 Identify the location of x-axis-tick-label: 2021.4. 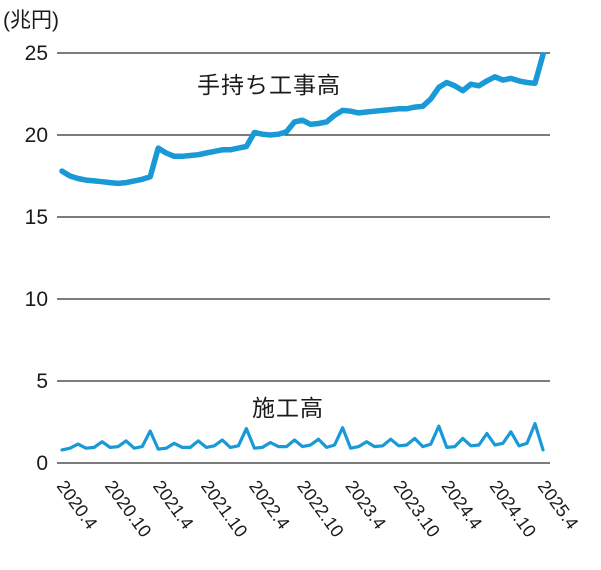
(173, 505).